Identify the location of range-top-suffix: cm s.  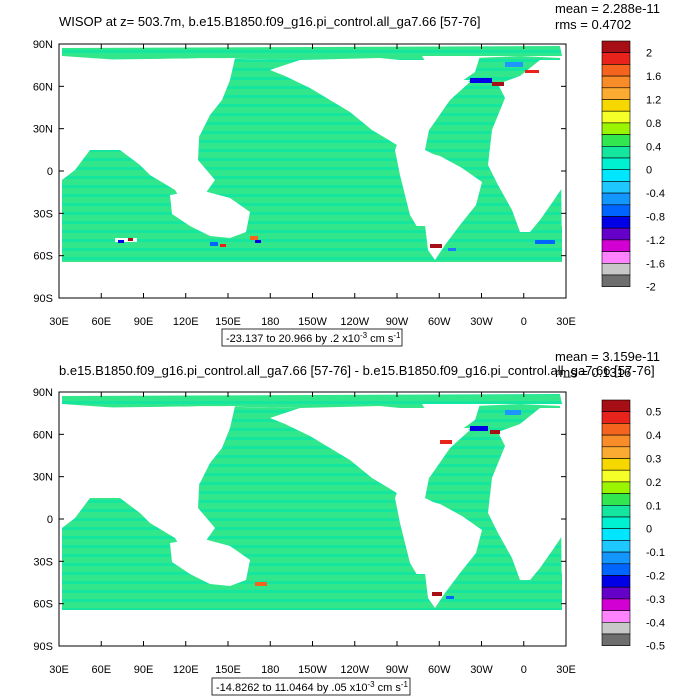
(380, 339).